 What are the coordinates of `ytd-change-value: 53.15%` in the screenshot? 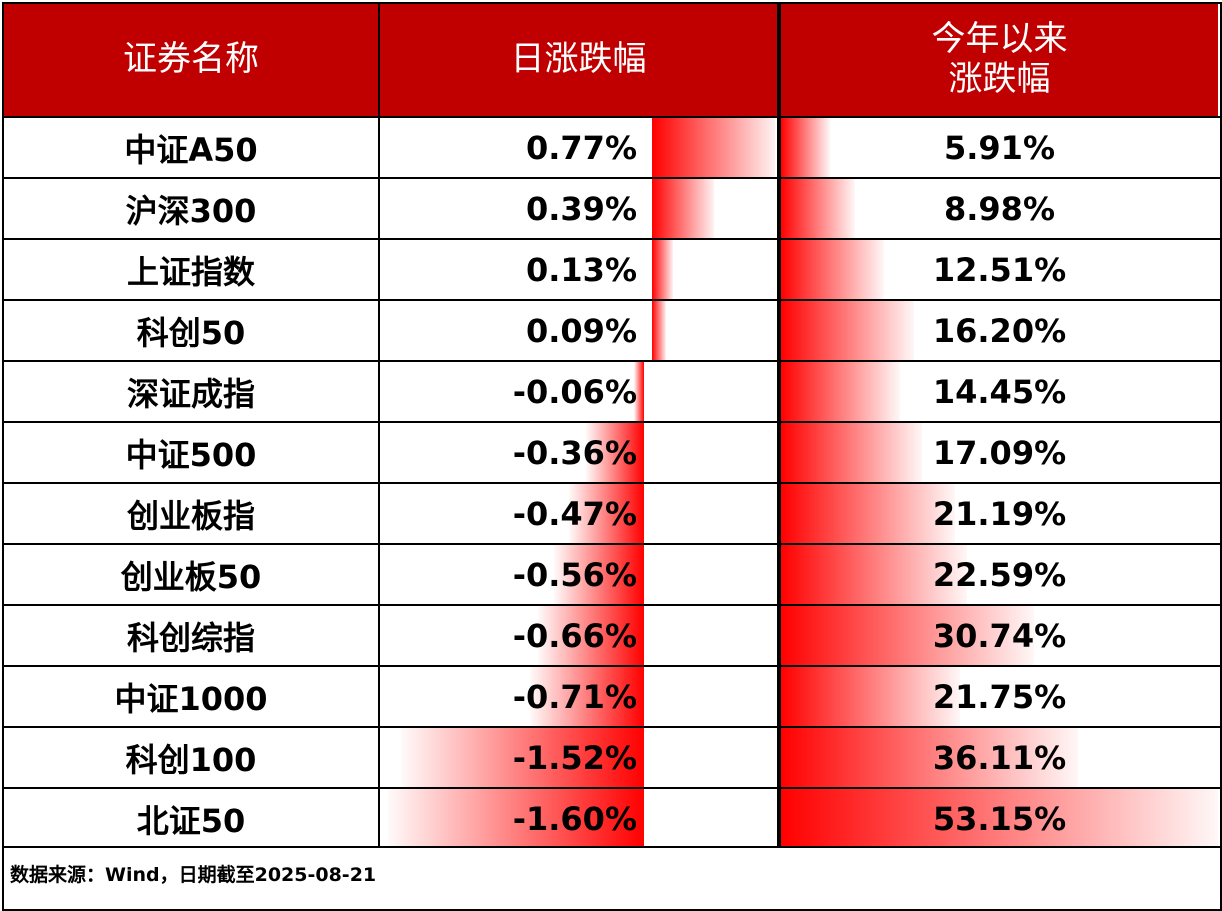 It's located at (999, 818).